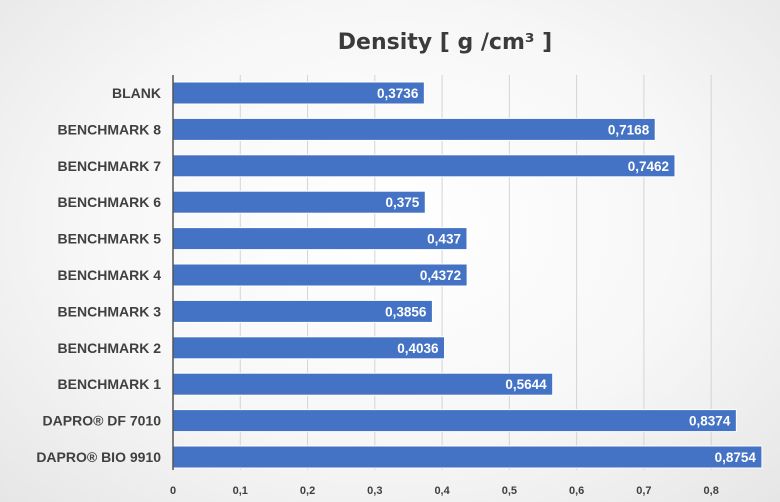  I want to click on data-label: 0,375, so click(402, 202).